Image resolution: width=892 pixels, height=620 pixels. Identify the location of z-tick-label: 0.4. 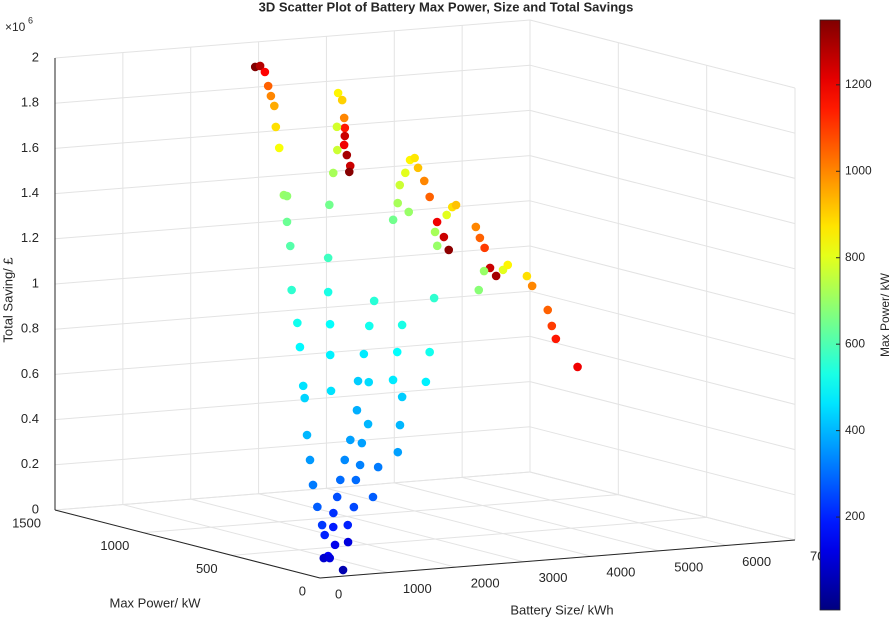
(30, 418).